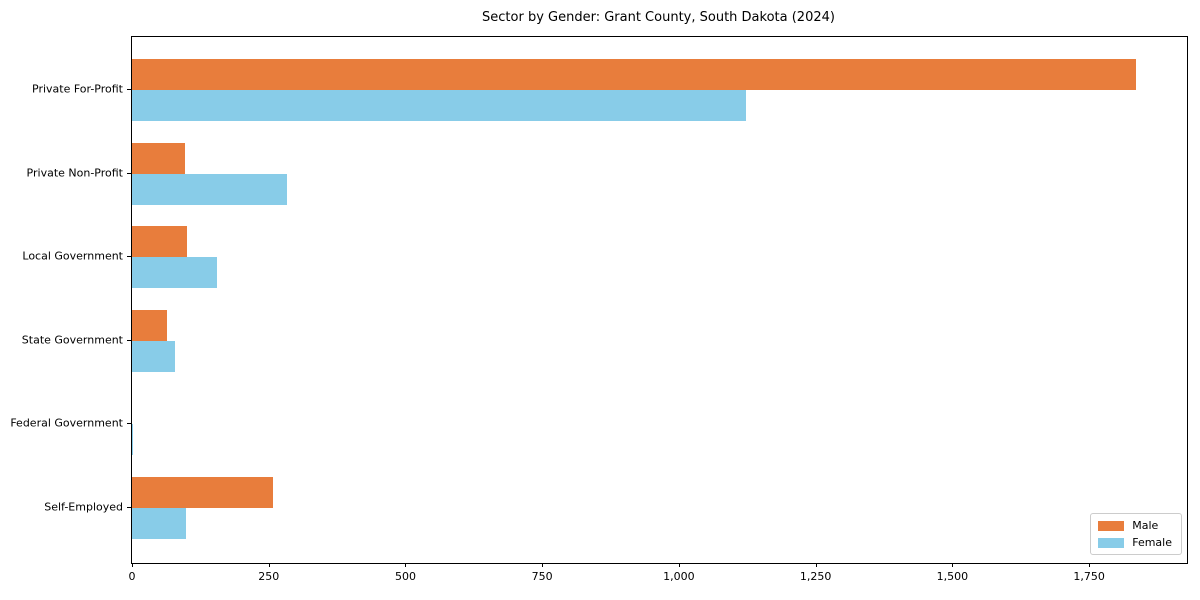 This screenshot has width=1200, height=600. I want to click on xtick-label-2: 500, so click(405, 576).